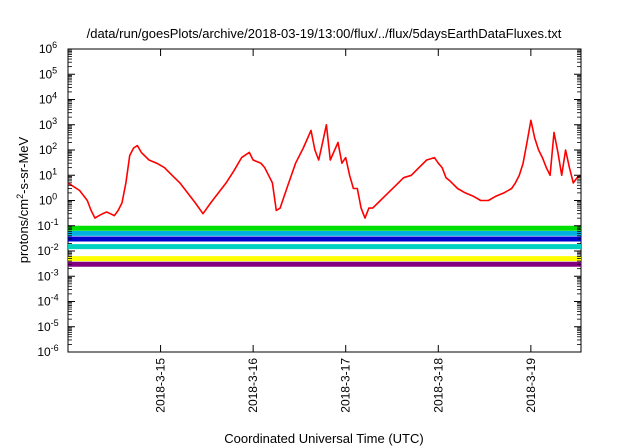 This screenshot has width=640, height=448. Describe the element at coordinates (438, 385) in the screenshot. I see `x-tick-label: 2018-3-18` at that location.